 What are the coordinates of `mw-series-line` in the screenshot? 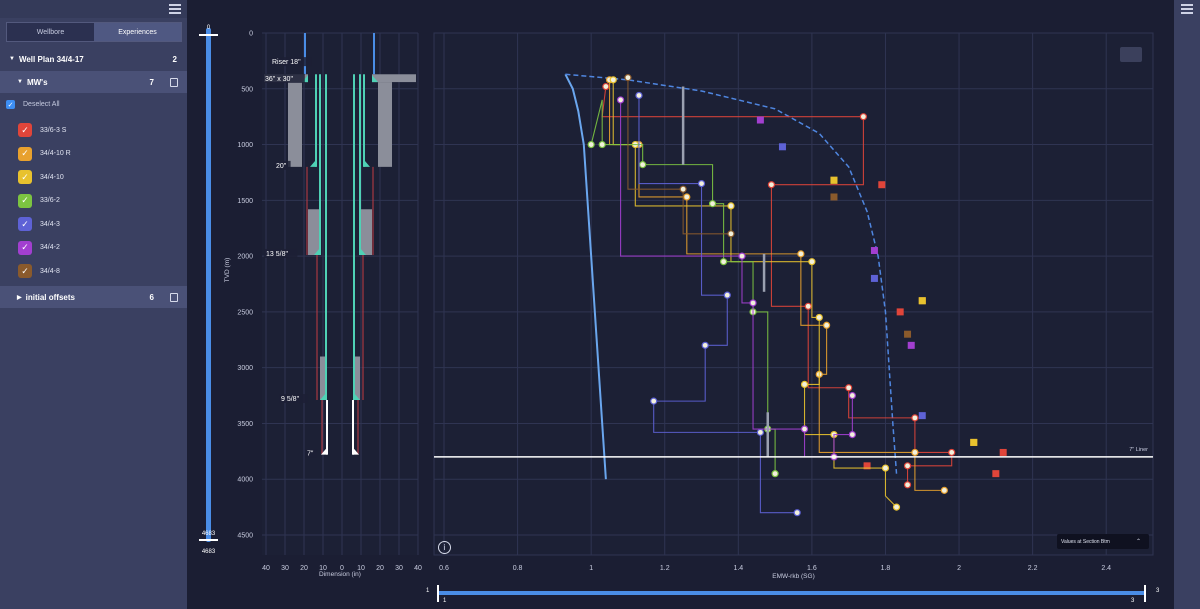 It's located at (736, 278).